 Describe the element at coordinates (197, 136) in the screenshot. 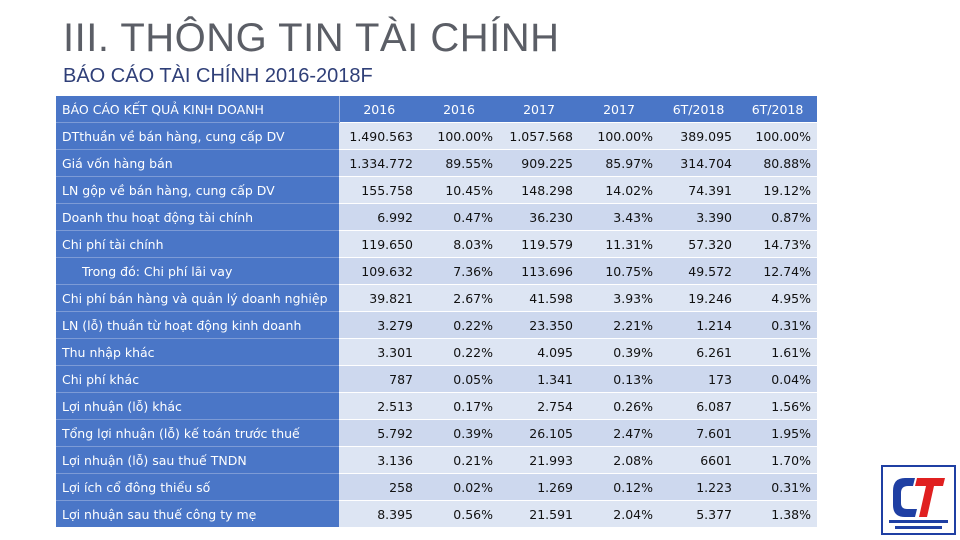

I see `row-label: DTthuần về bán hàng, cung cấp DV` at that location.